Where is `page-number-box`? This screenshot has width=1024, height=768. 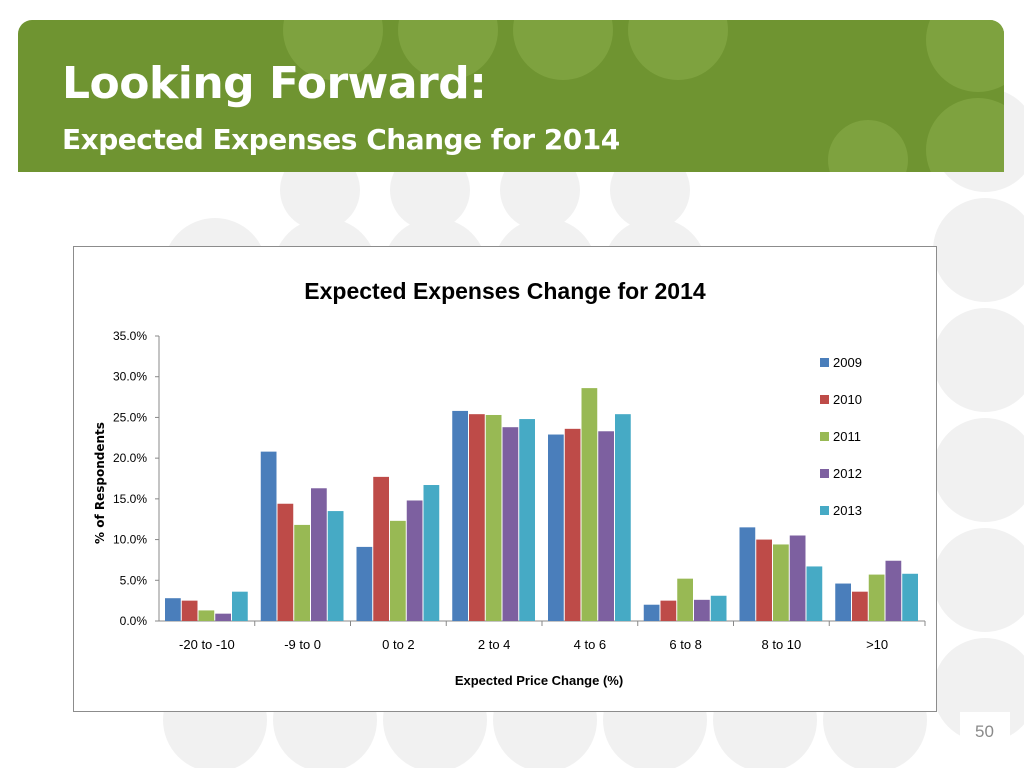 page-number-box is located at coordinates (985, 734).